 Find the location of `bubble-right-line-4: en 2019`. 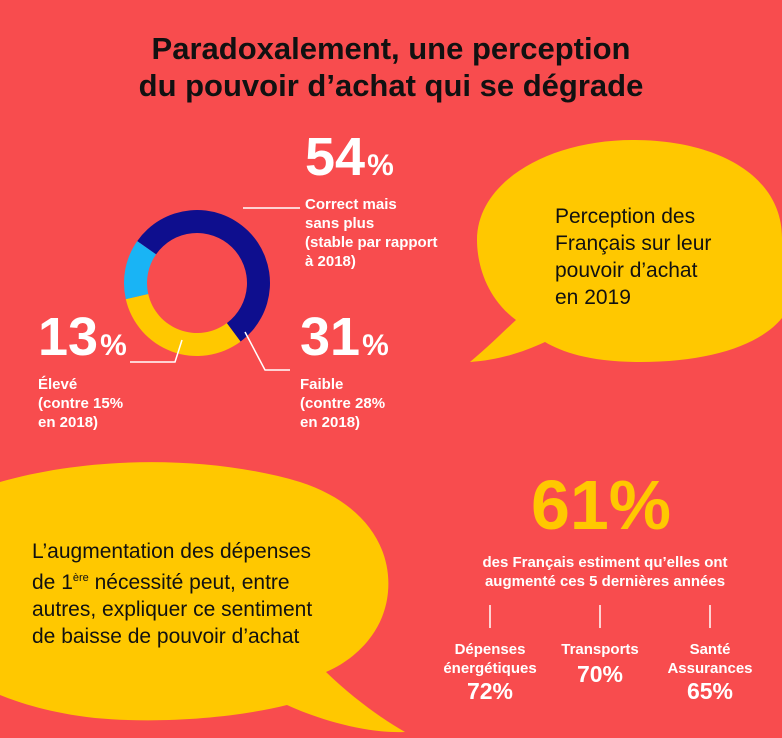

bubble-right-line-4: en 2019 is located at coordinates (593, 297).